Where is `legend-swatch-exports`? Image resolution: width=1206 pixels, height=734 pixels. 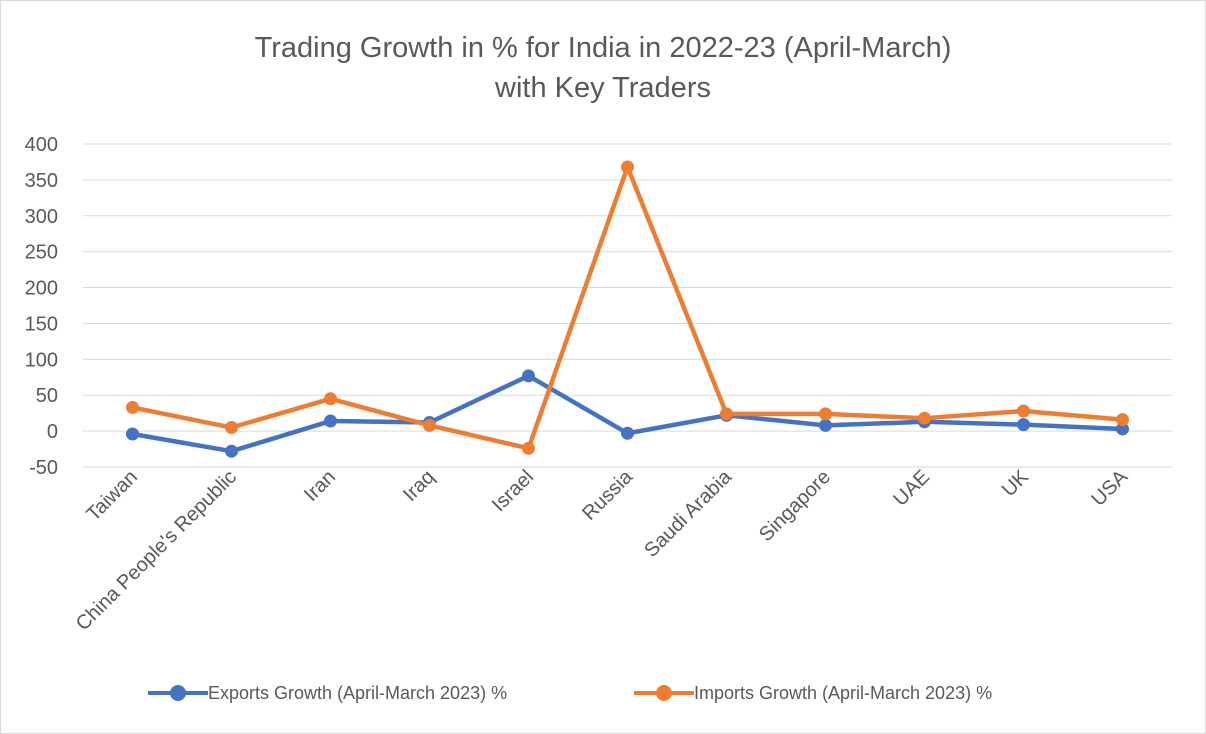
legend-swatch-exports is located at coordinates (178, 693).